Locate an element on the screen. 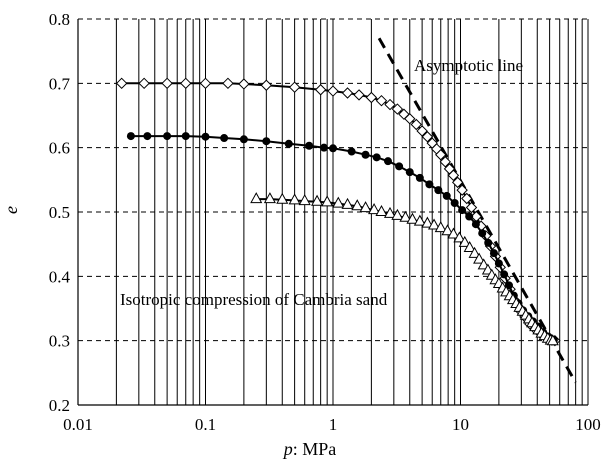  x-tick-label: 0.1 is located at coordinates (205, 424).